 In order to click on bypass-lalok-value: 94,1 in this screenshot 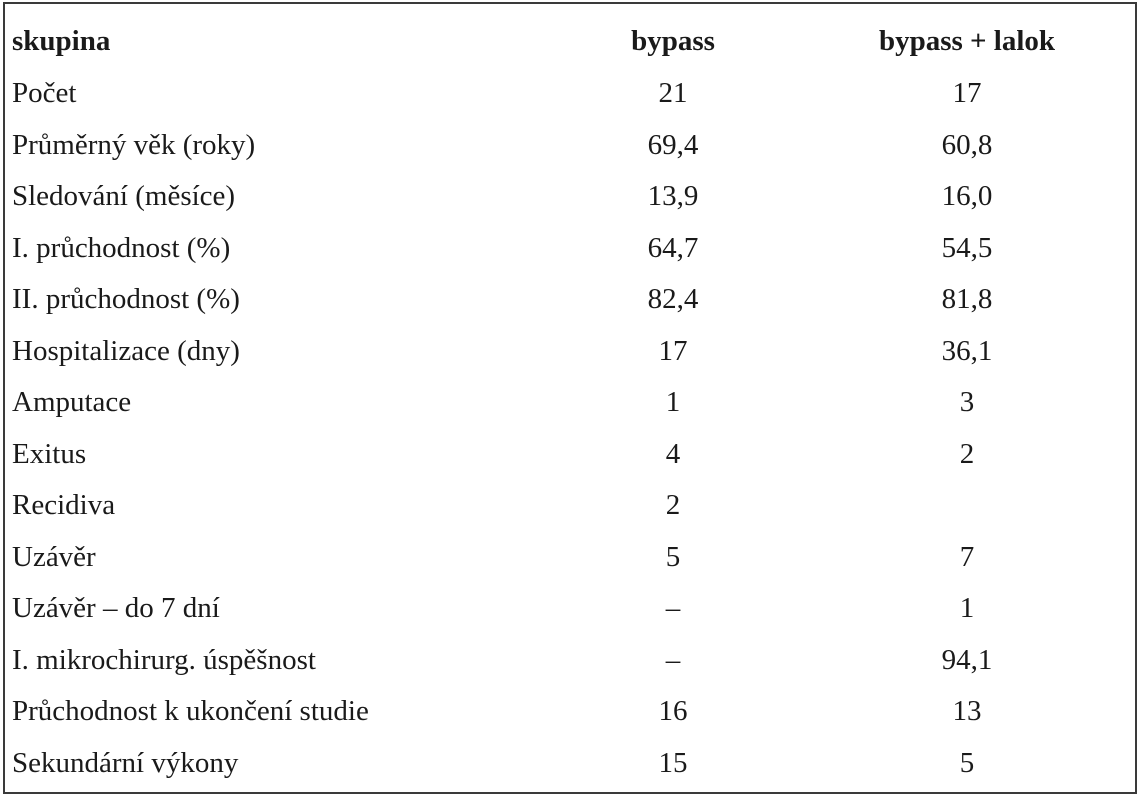, I will do `click(967, 659)`.